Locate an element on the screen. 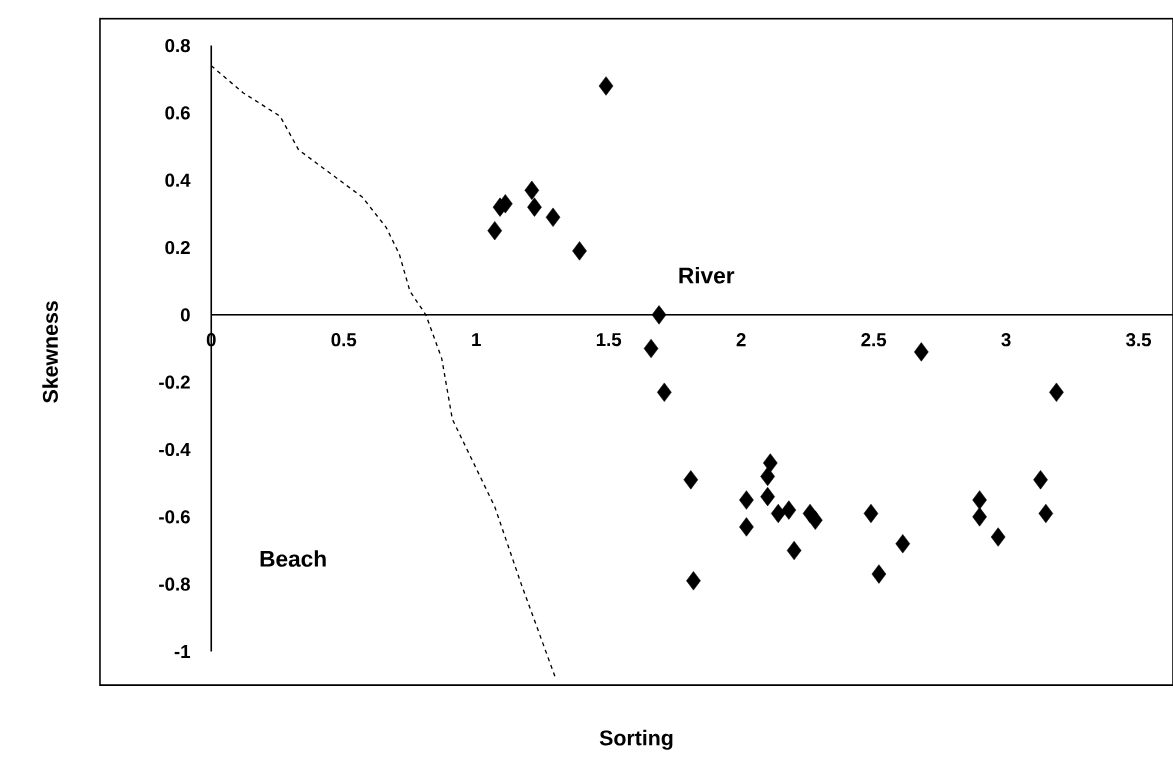 Image resolution: width=1173 pixels, height=773 pixels. x-tick-label: 3.5 is located at coordinates (1139, 340).